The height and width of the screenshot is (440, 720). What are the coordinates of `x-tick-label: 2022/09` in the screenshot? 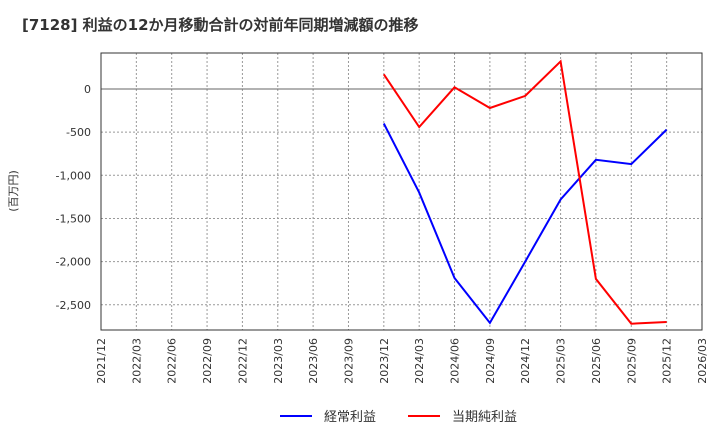 It's located at (207, 361).